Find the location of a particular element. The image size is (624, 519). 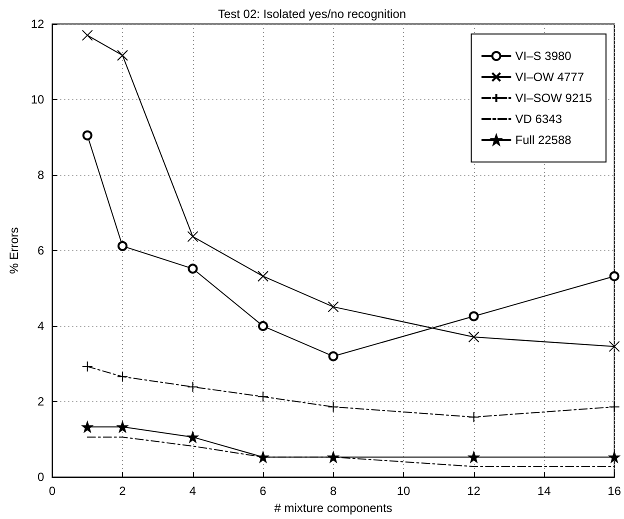

chart-title: Test 02: Isolated yes/no recognition is located at coordinates (312, 14).